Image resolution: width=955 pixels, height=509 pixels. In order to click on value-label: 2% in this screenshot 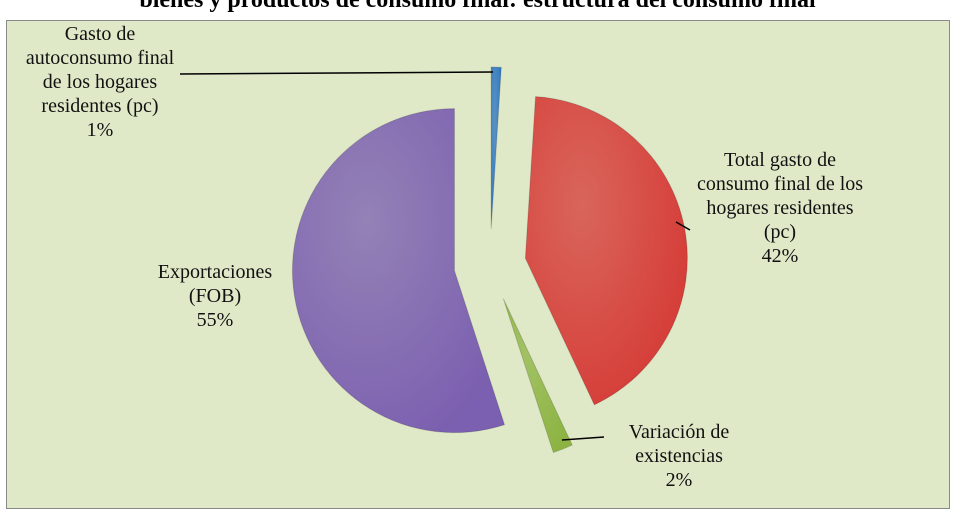, I will do `click(679, 480)`.